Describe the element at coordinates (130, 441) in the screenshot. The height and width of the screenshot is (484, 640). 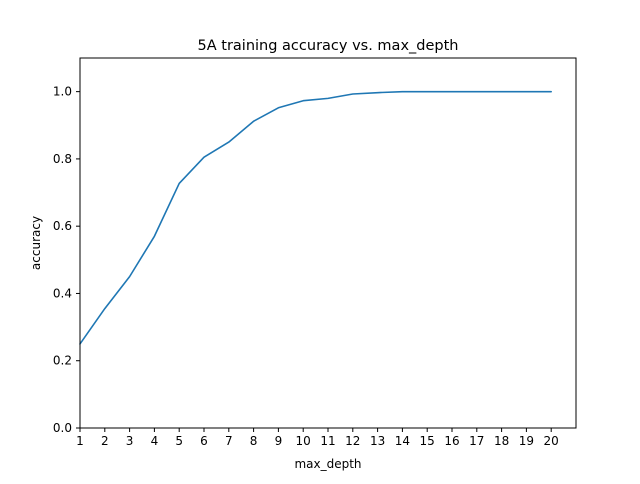
I see `x-tick-label: 3` at that location.